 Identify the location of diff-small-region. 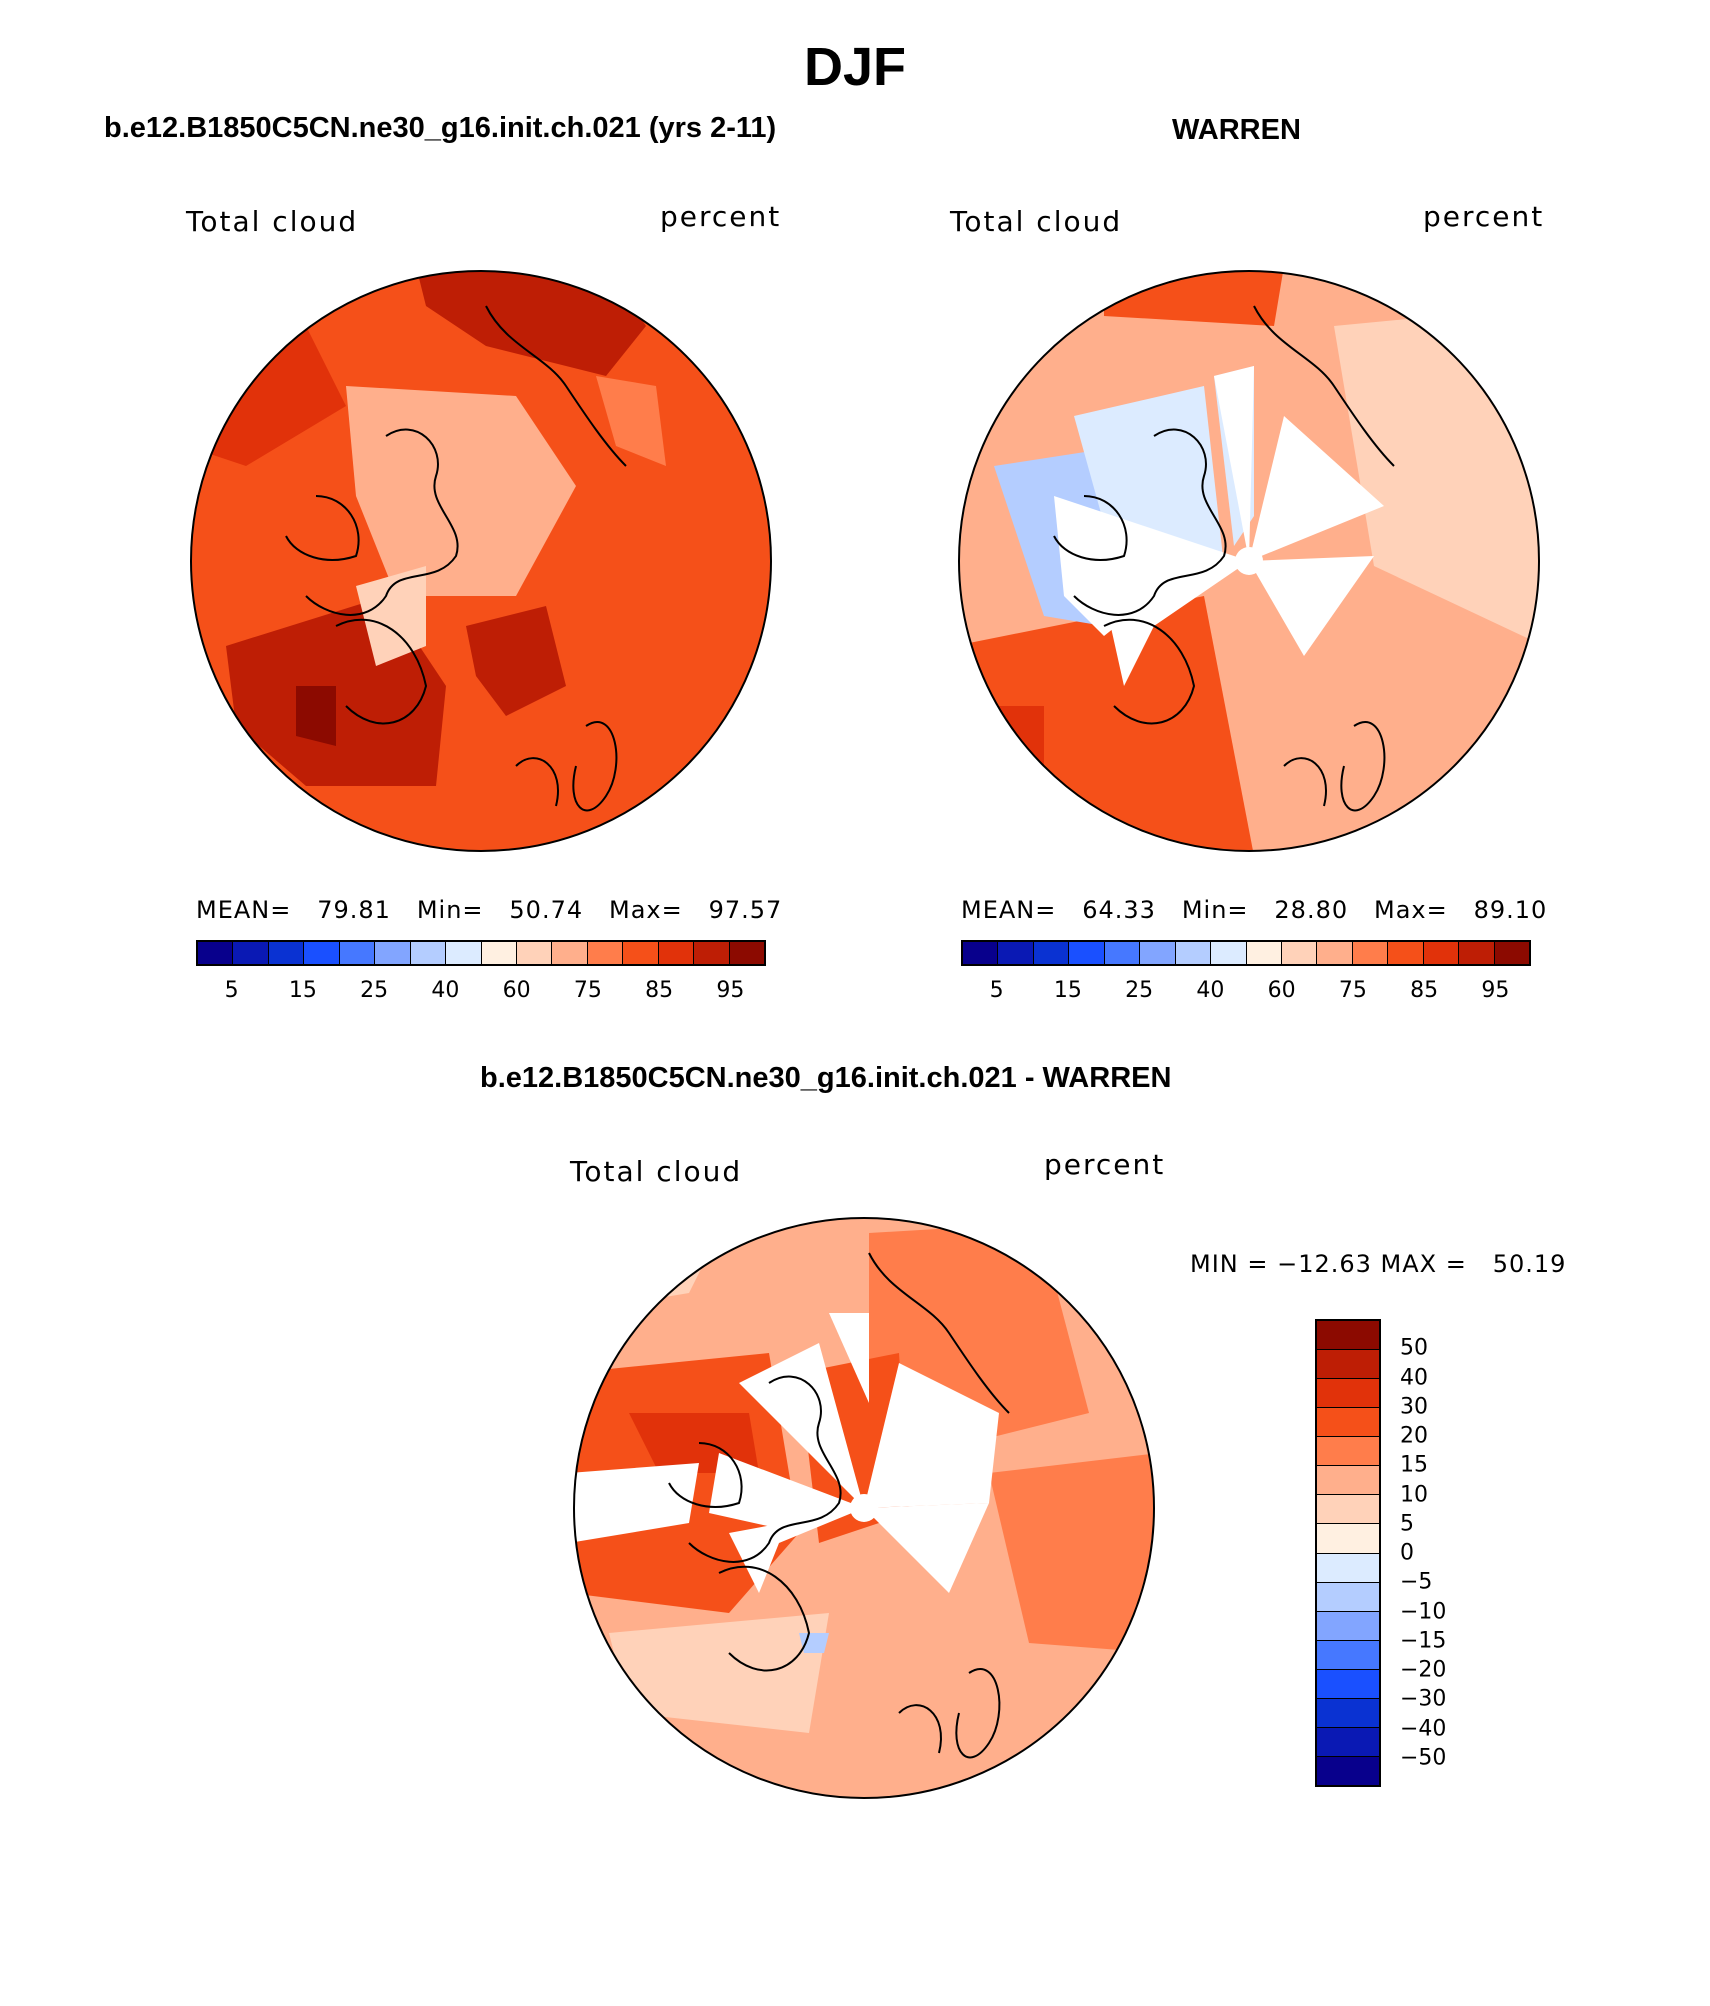
(719, 1673).